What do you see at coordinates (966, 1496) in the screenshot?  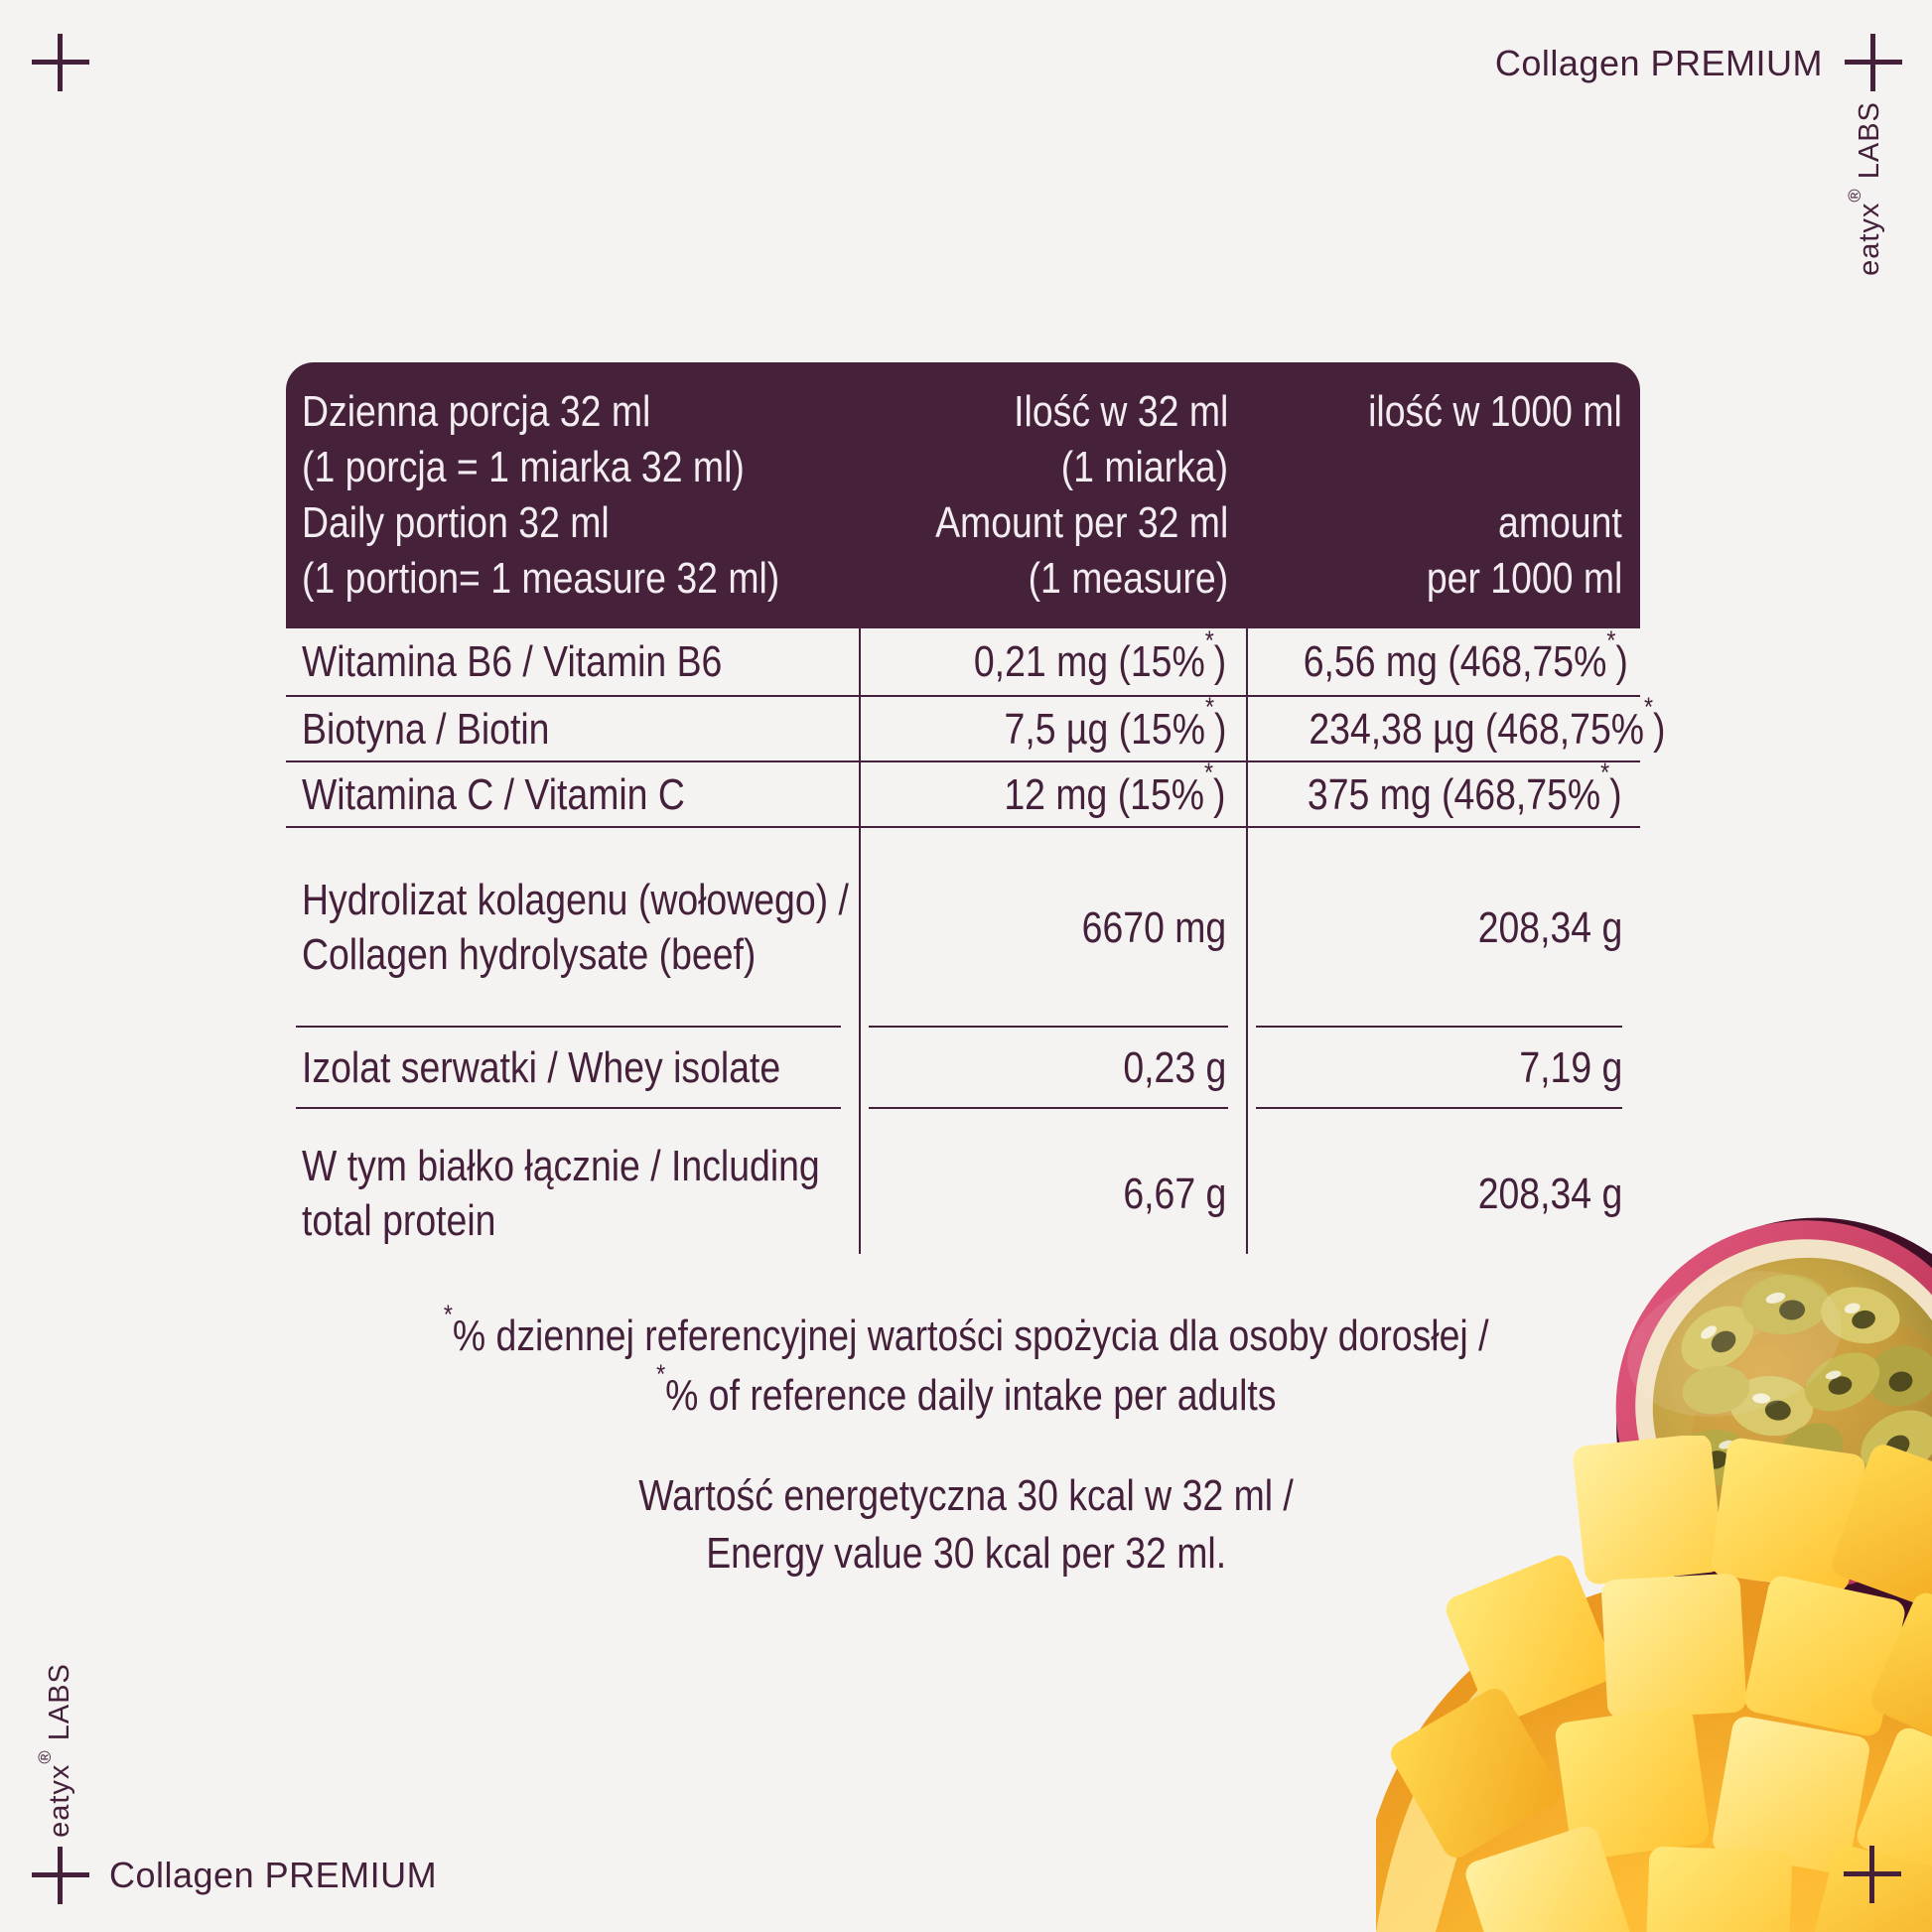 I see `energy-value-pl: Wartość energetyczna 30 kcal w 32 ml /` at bounding box center [966, 1496].